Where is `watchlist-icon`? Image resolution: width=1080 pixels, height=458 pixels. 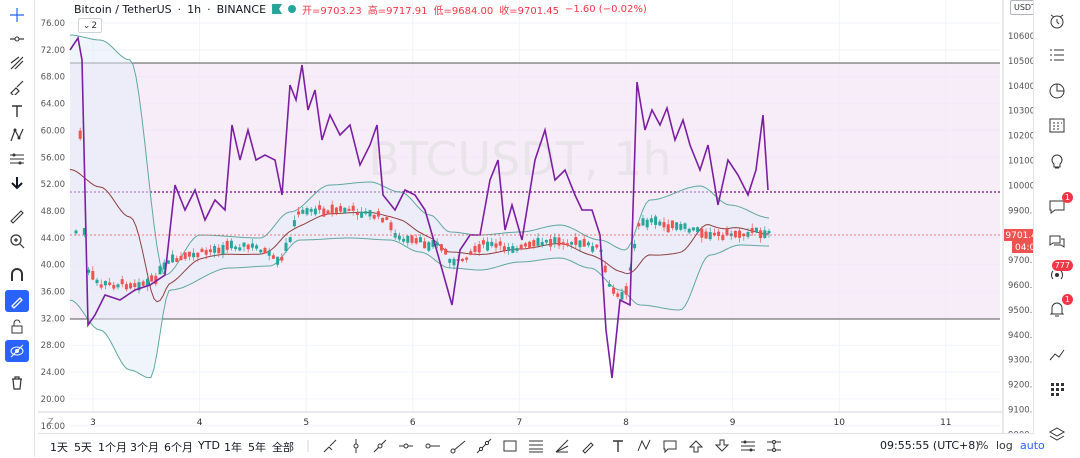 watchlist-icon is located at coordinates (1057, 55).